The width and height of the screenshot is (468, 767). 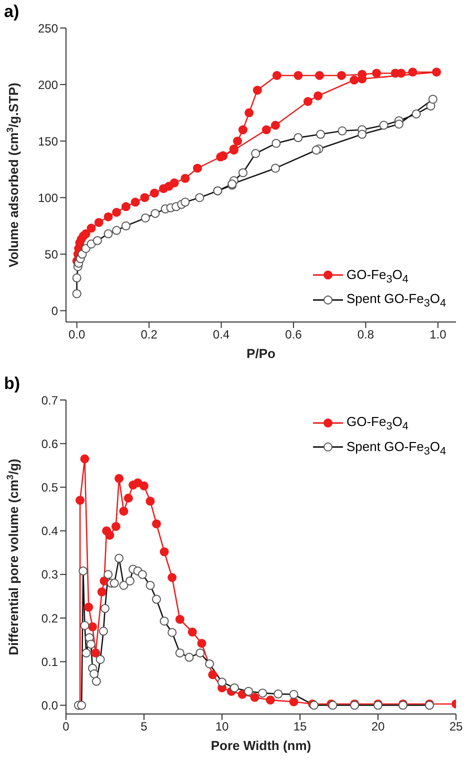 I want to click on x-tick-label: 1.0, so click(x=438, y=335).